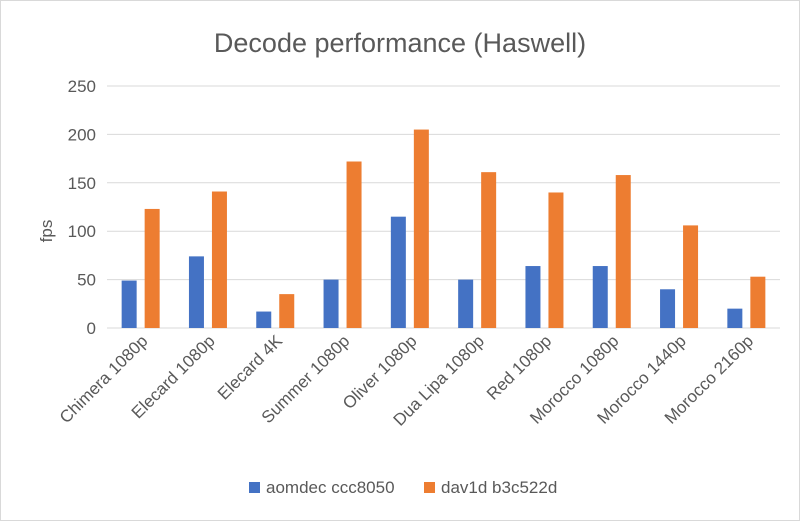  I want to click on legend: aomdec ccc8050 dav1d b3c522d, so click(403, 487).